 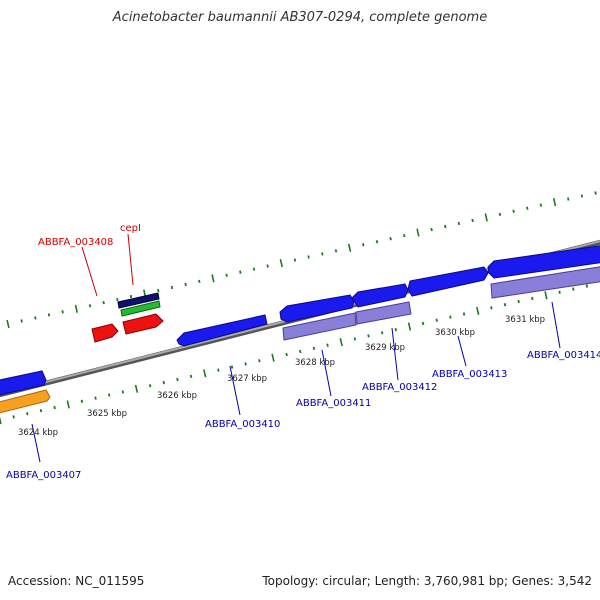 I want to click on scale-label: 3629 kbp, so click(x=385, y=348).